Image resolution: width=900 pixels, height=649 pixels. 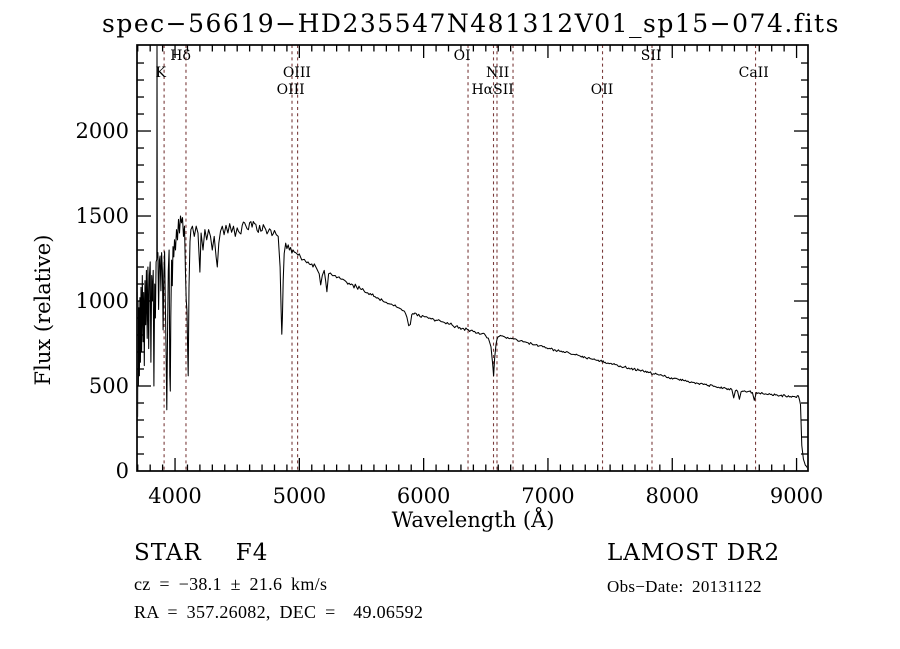 What do you see at coordinates (161, 73) in the screenshot?
I see `line-label-K: K` at bounding box center [161, 73].